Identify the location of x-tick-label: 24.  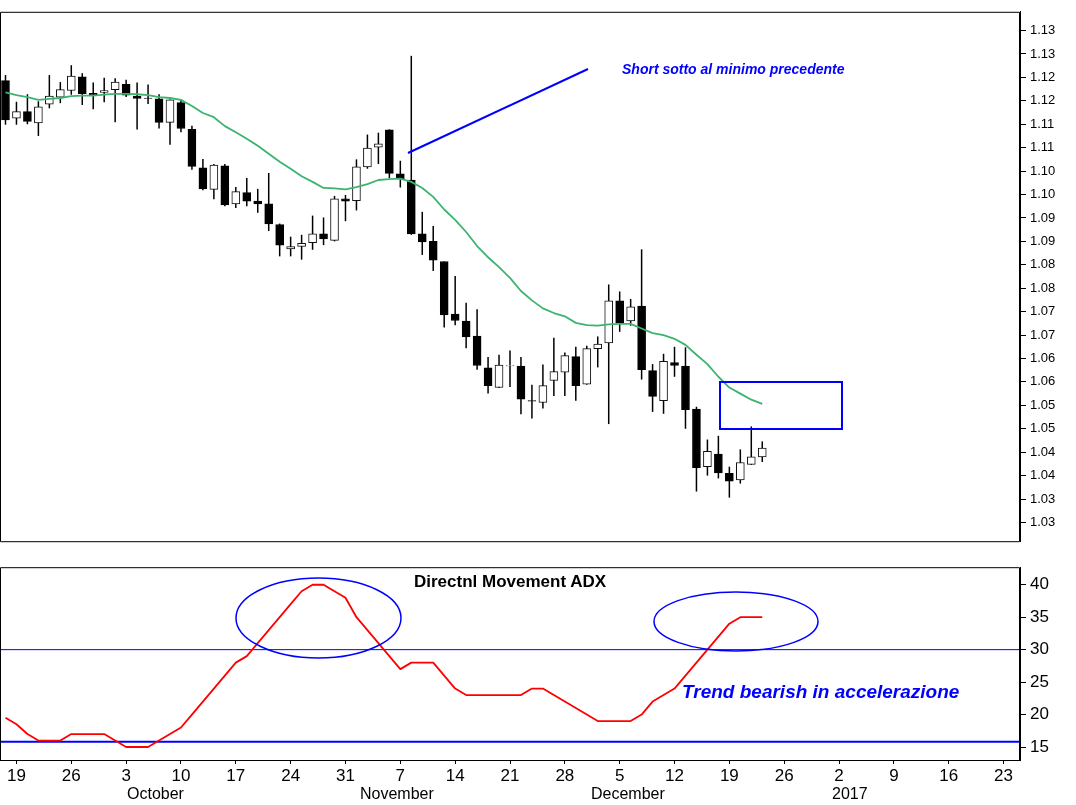
(291, 775).